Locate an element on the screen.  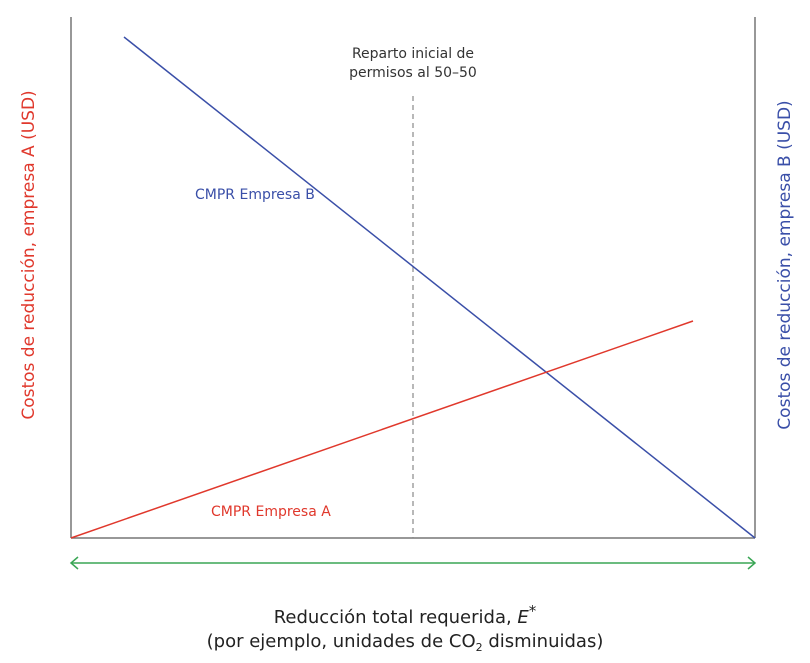
y-axis-right-label: Costos de reducción, empresa B (USD) is located at coordinates (785, 265).